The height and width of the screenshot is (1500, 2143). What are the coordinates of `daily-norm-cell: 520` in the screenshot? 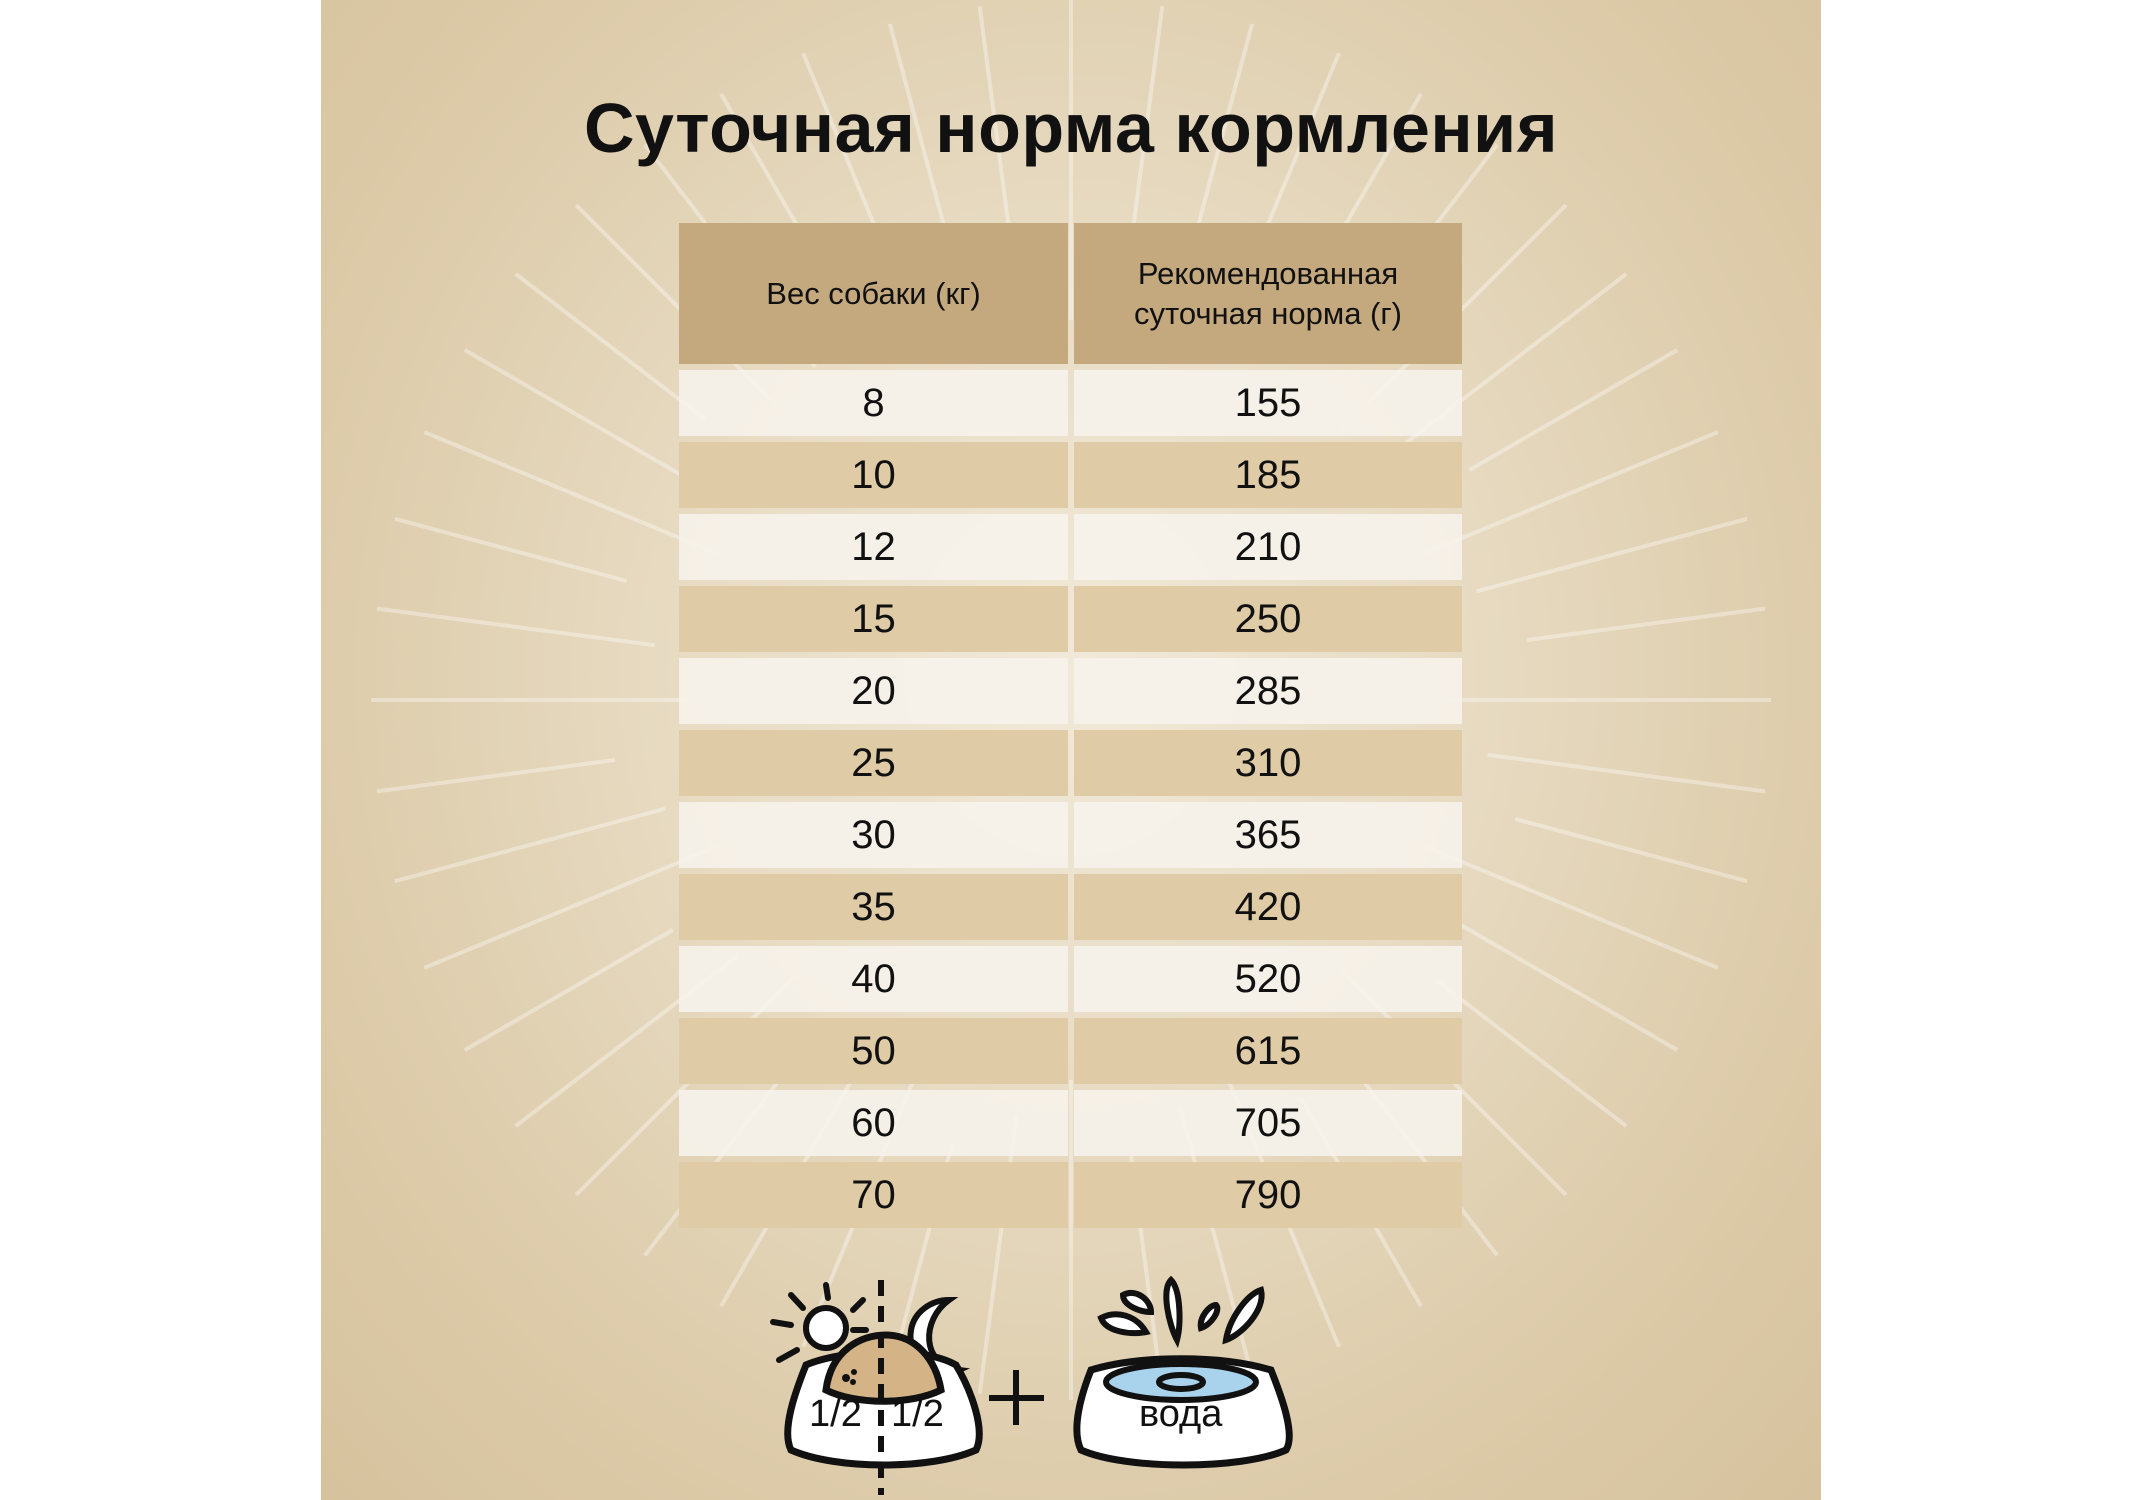 It's located at (1268, 979).